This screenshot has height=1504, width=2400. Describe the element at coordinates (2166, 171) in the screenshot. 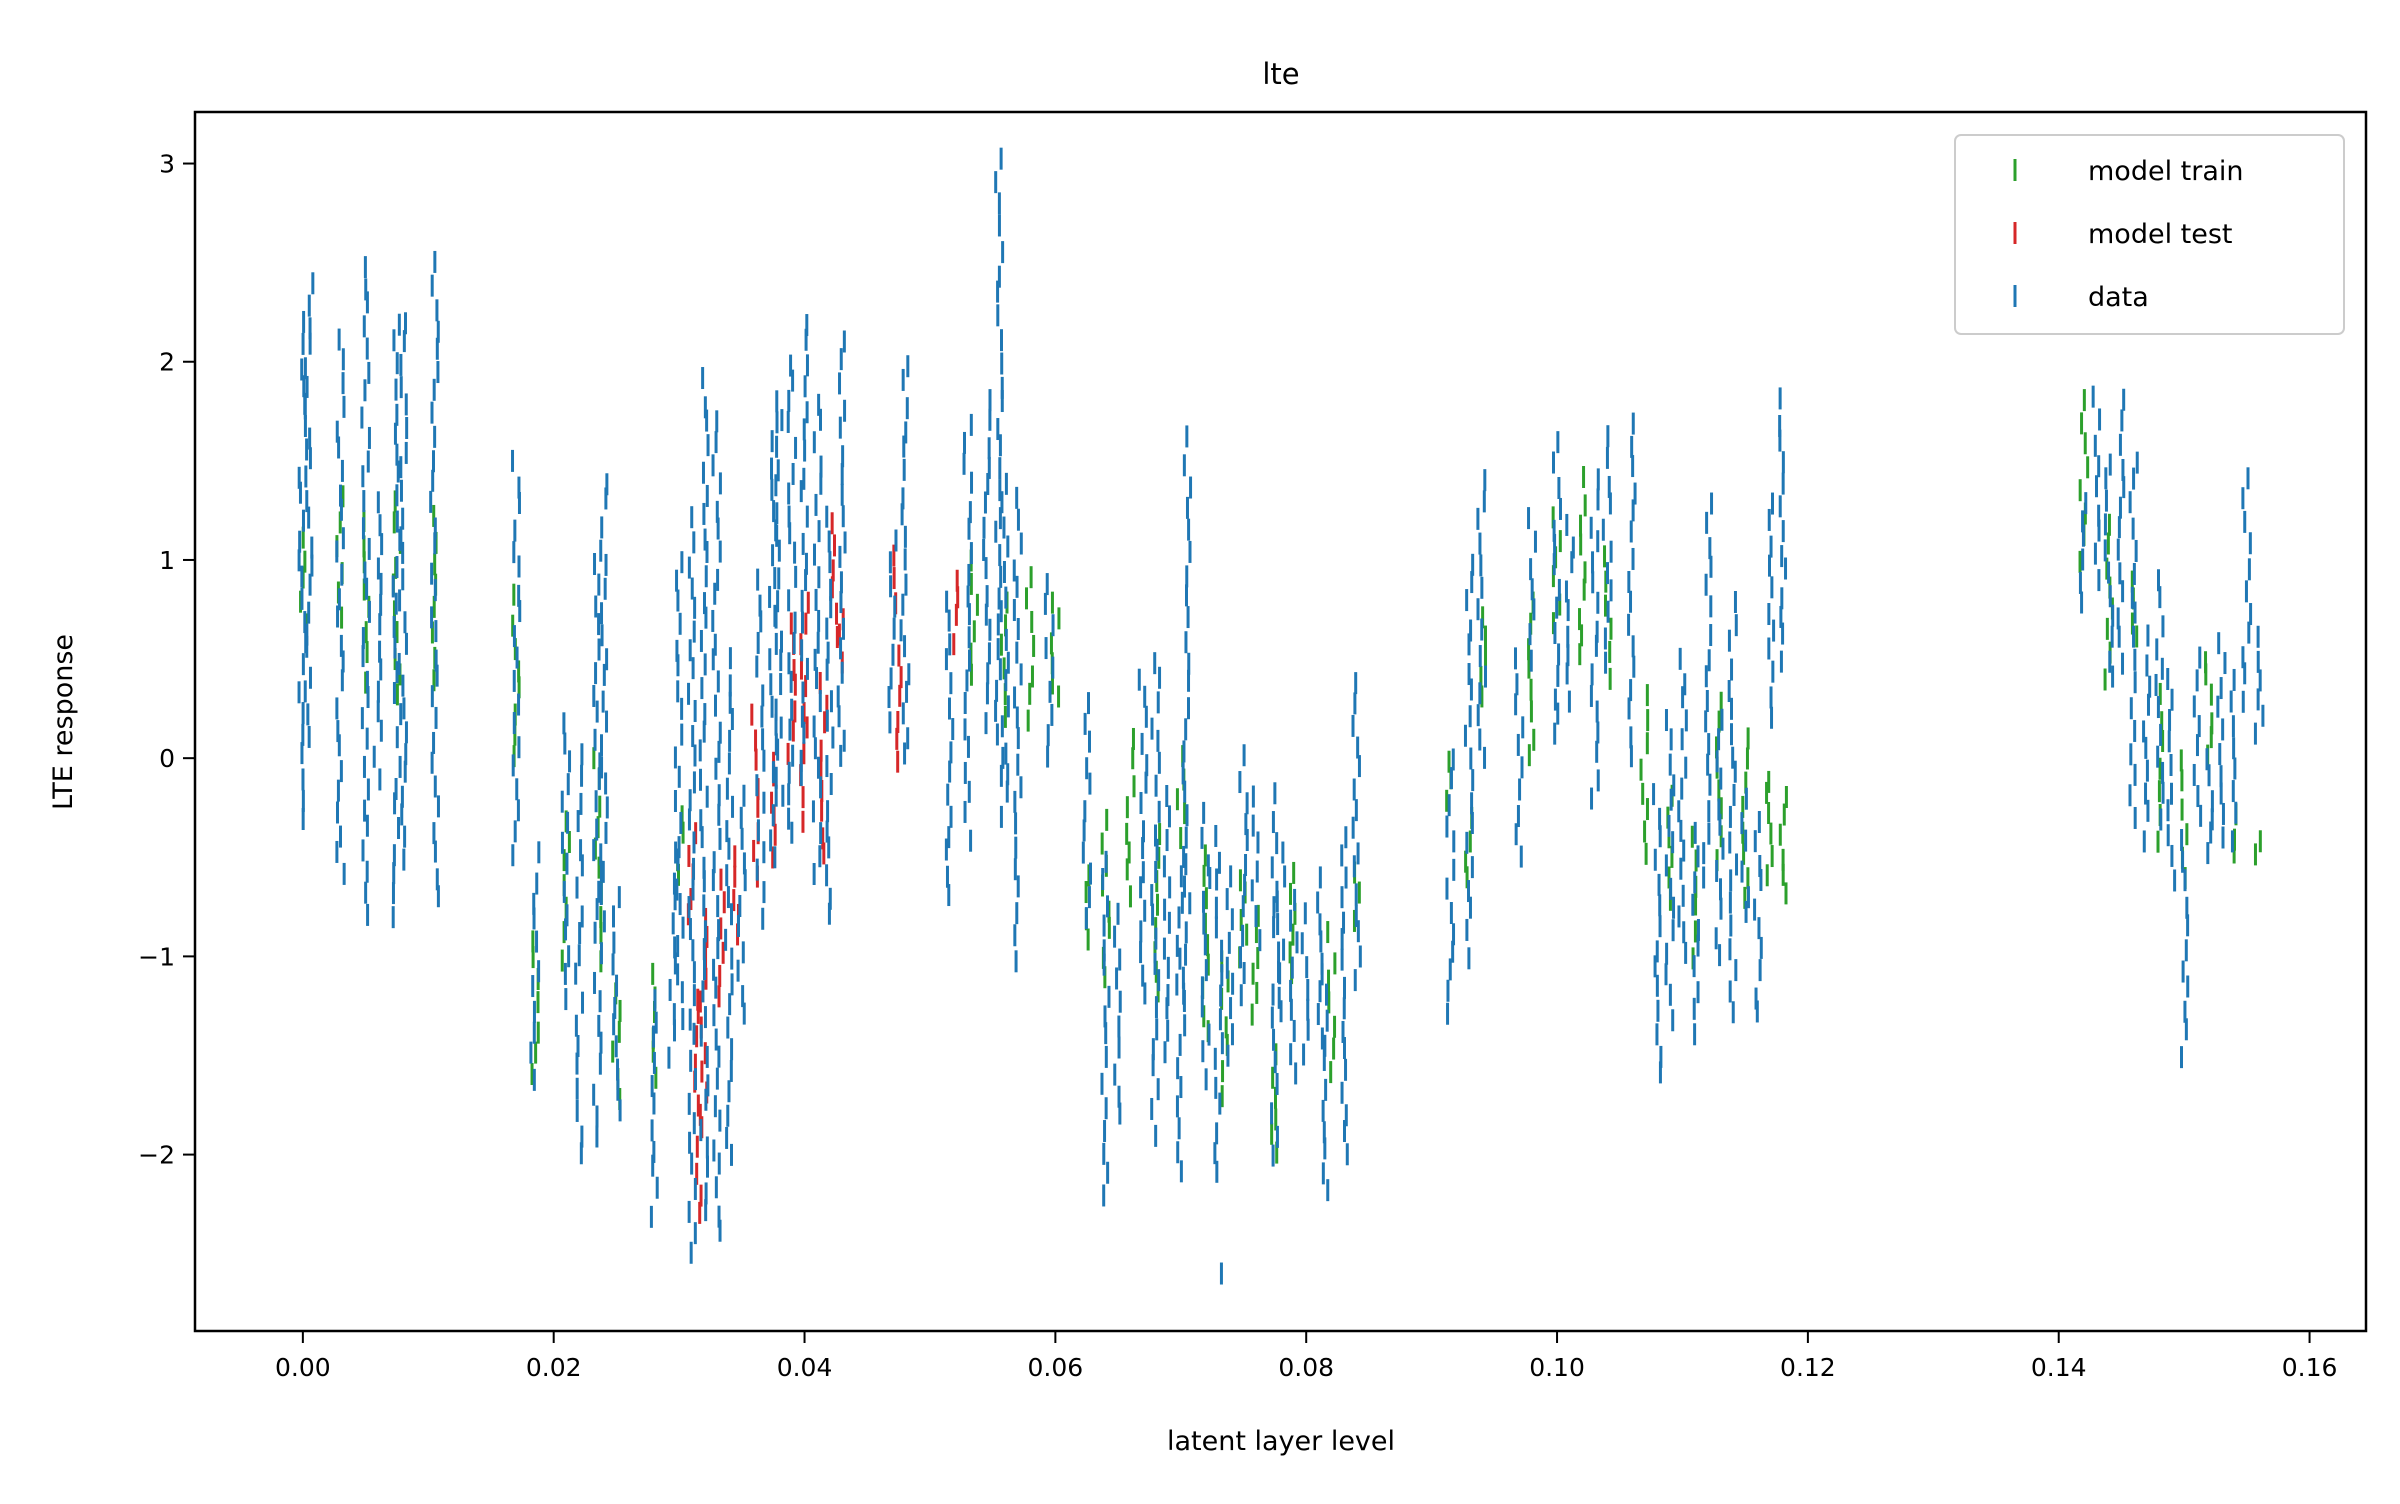

I see `legend-label: model train` at that location.